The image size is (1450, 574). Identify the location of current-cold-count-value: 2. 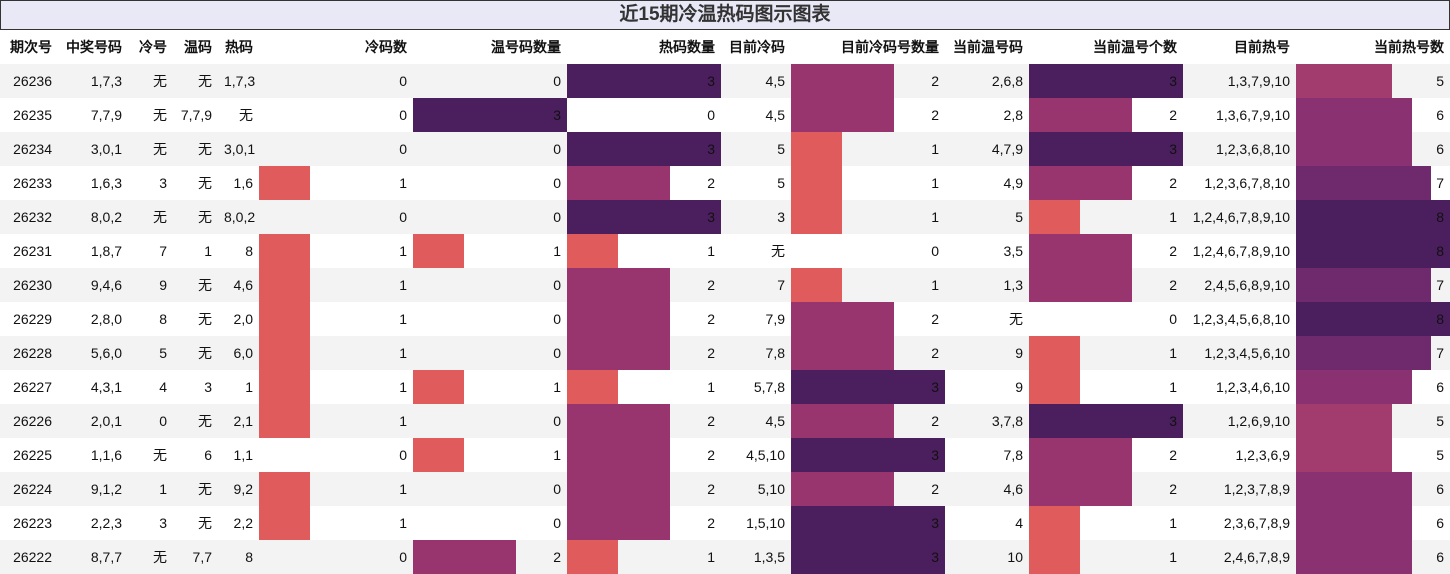
(935, 489).